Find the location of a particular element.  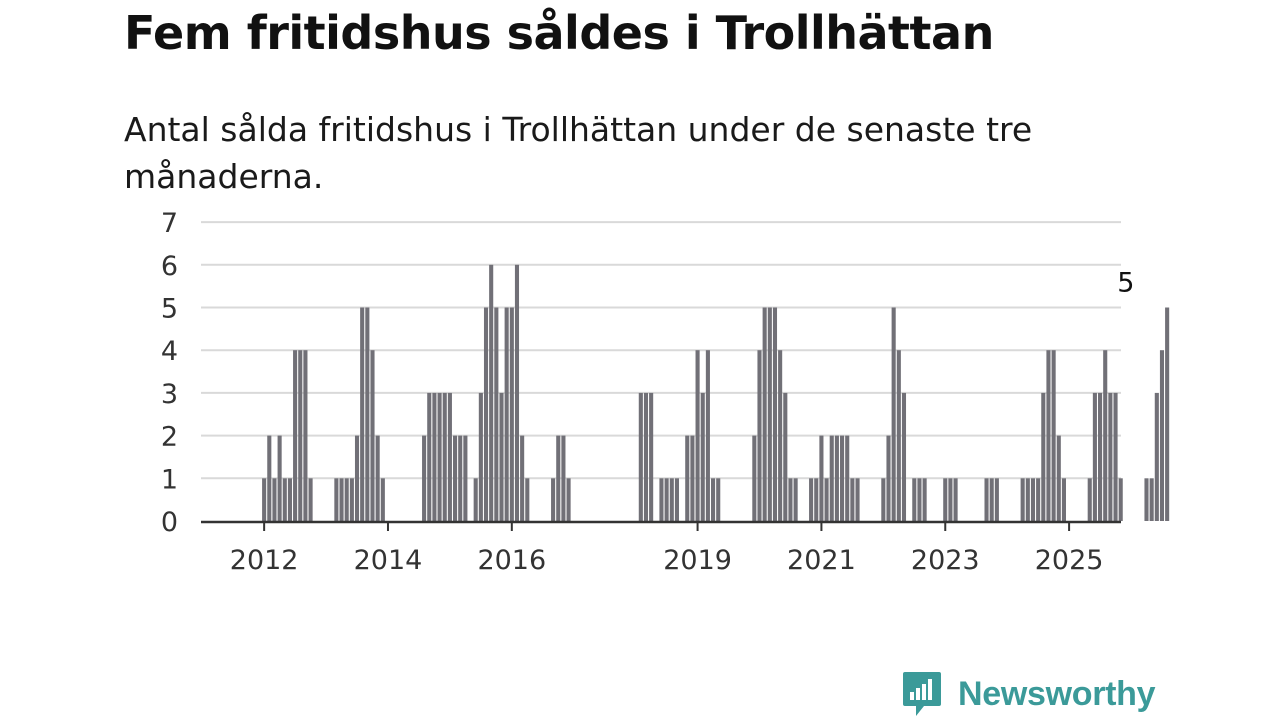

x-tick-label: 2016 is located at coordinates (511, 560).